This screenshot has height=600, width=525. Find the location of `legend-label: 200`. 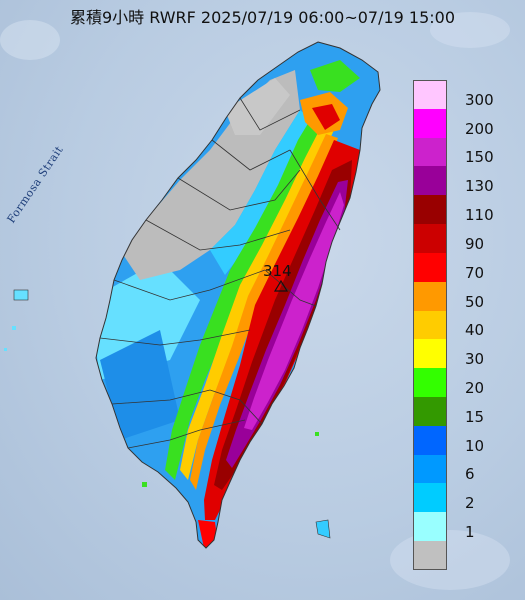

legend-label: 200 is located at coordinates (479, 128).